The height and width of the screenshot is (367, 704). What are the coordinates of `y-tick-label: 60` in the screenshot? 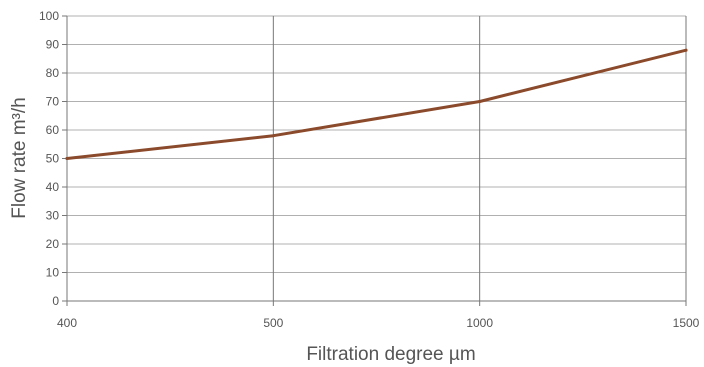 It's located at (53, 130).